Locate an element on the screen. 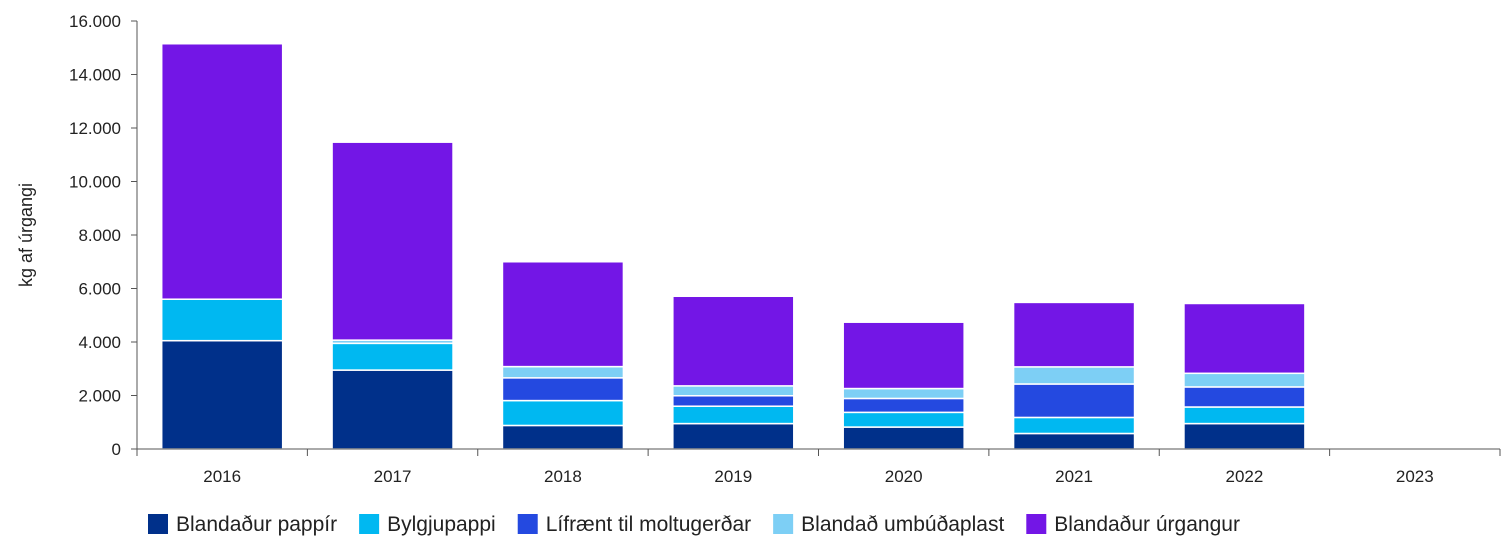  bar-2017-bylgjupappi is located at coordinates (392, 356).